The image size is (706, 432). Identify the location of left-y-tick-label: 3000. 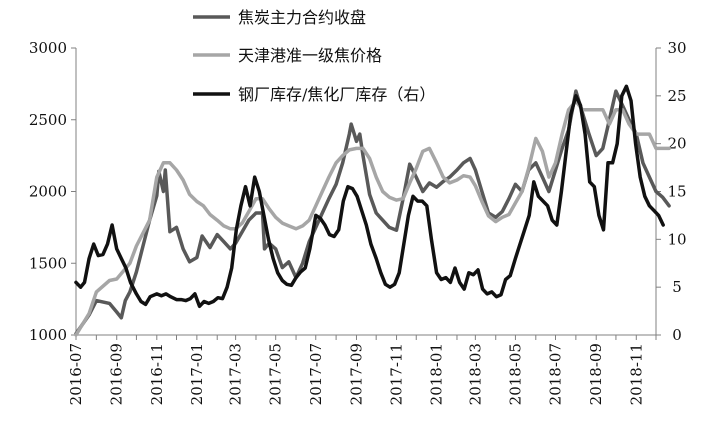
(48, 48).